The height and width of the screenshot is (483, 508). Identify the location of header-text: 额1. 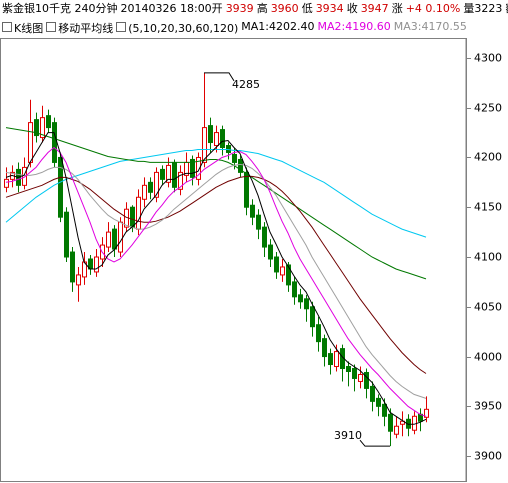
(506, 8).